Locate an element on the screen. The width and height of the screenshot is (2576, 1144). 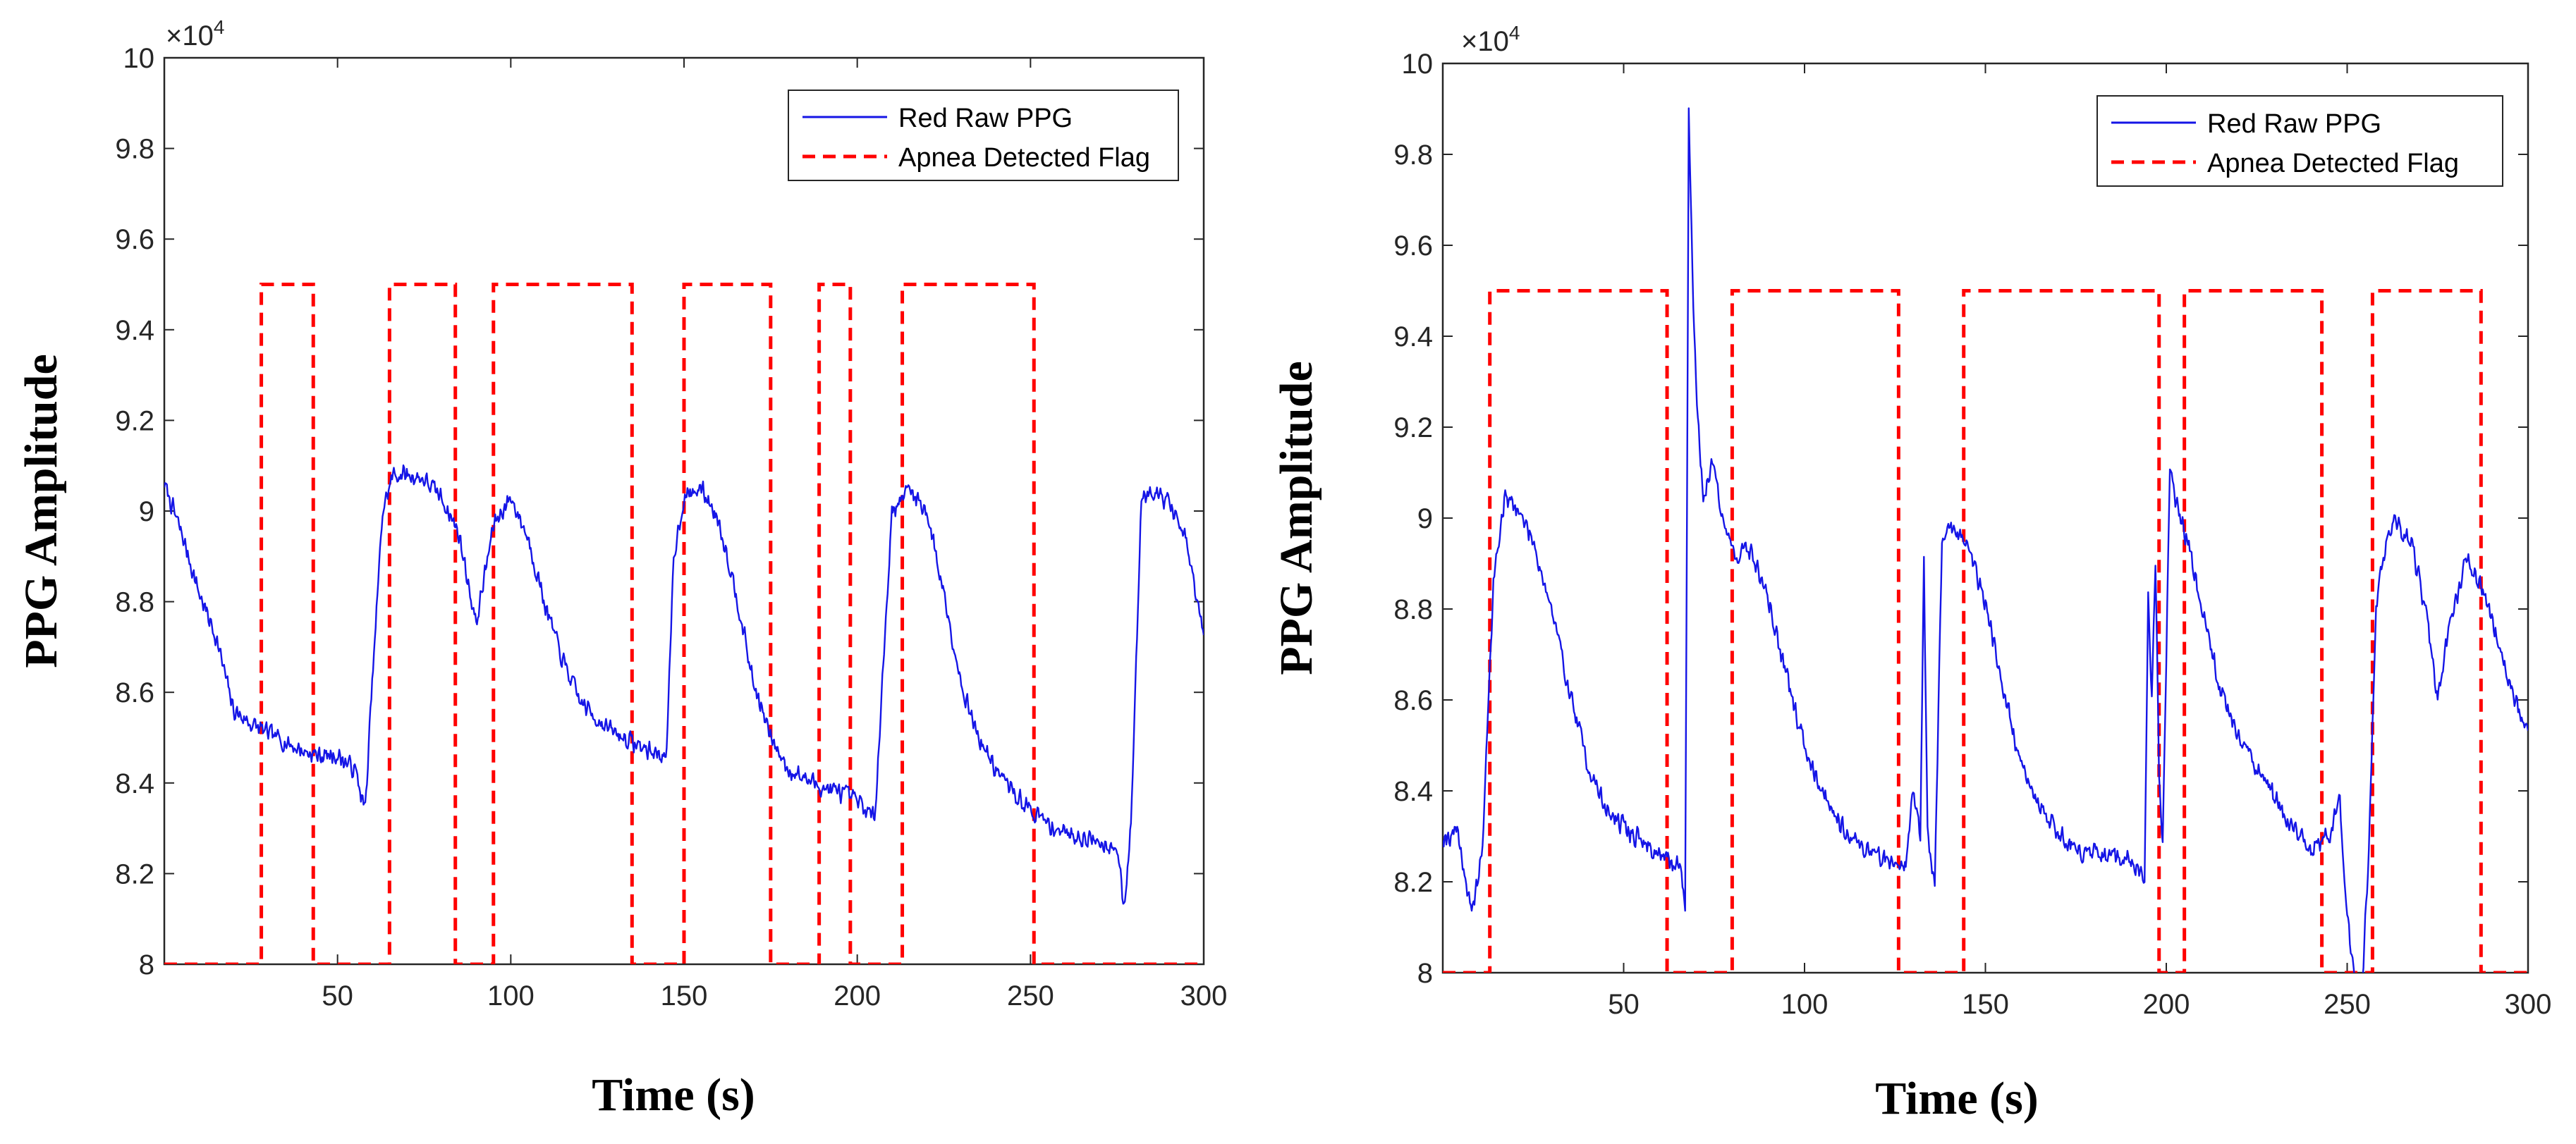
x-axis-label-left: Time (s) is located at coordinates (673, 1095).